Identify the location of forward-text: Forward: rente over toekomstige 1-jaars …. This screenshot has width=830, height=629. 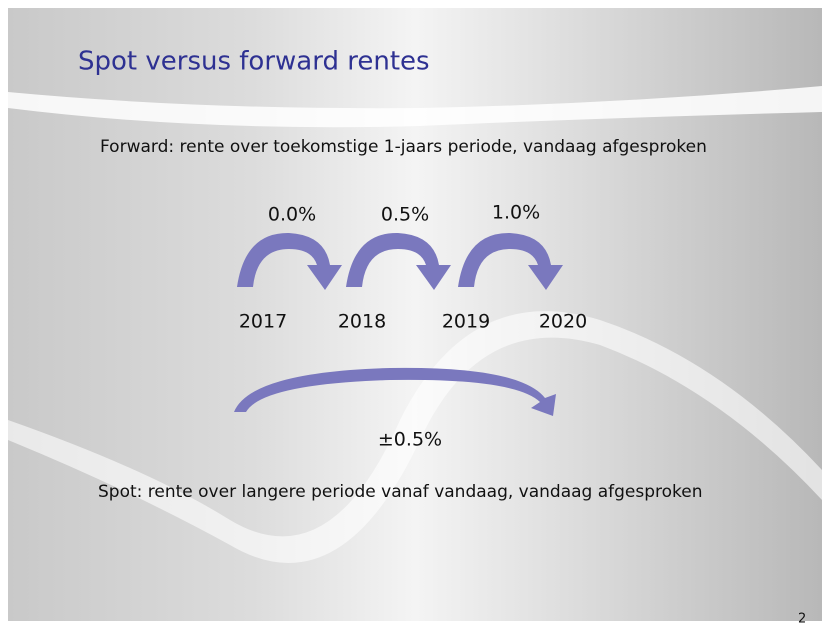
(403, 147).